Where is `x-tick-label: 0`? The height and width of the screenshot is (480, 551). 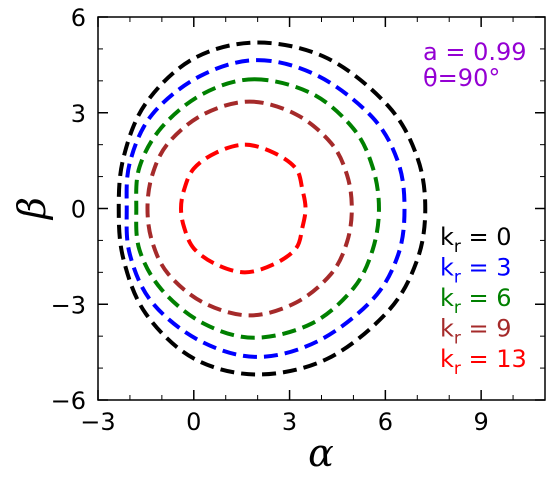
x-tick-label: 0 is located at coordinates (193, 422).